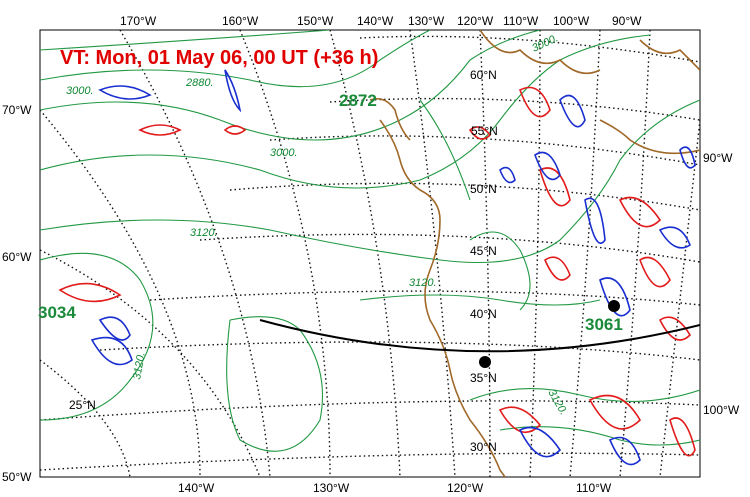 This screenshot has width=750, height=497. Describe the element at coordinates (718, 158) in the screenshot. I see `right-lon-label: 90°W` at that location.